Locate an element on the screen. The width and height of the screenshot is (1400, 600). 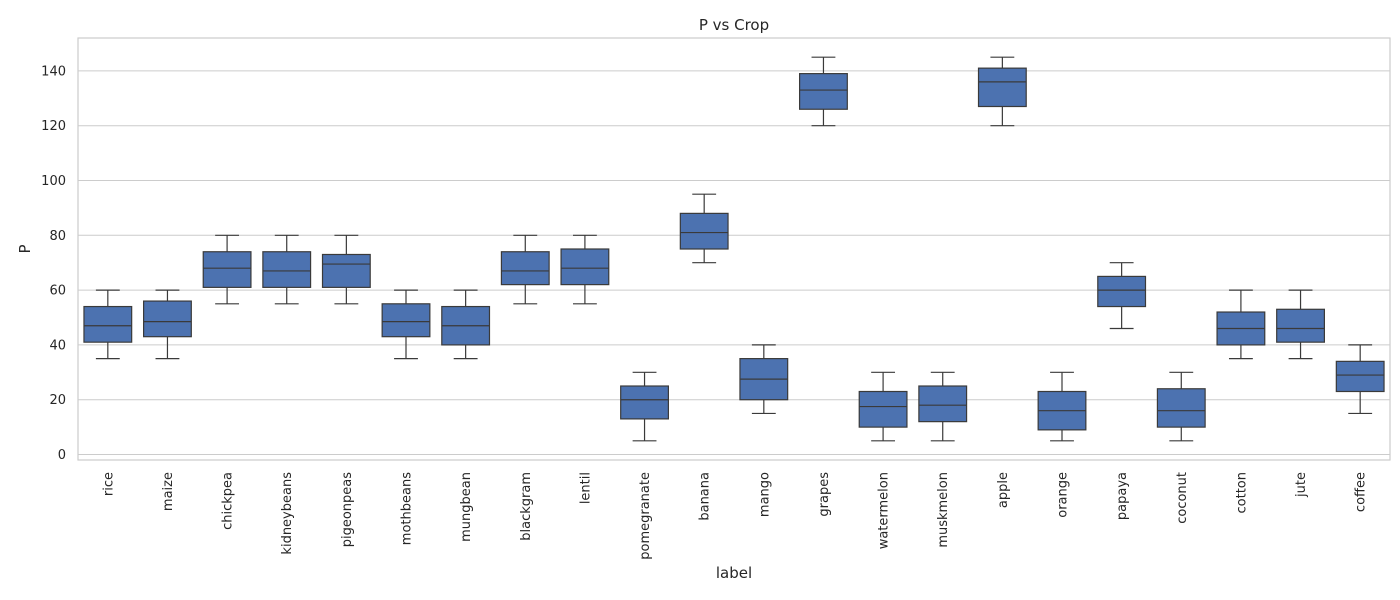
x-tick-label: lentil is located at coordinates (585, 488).